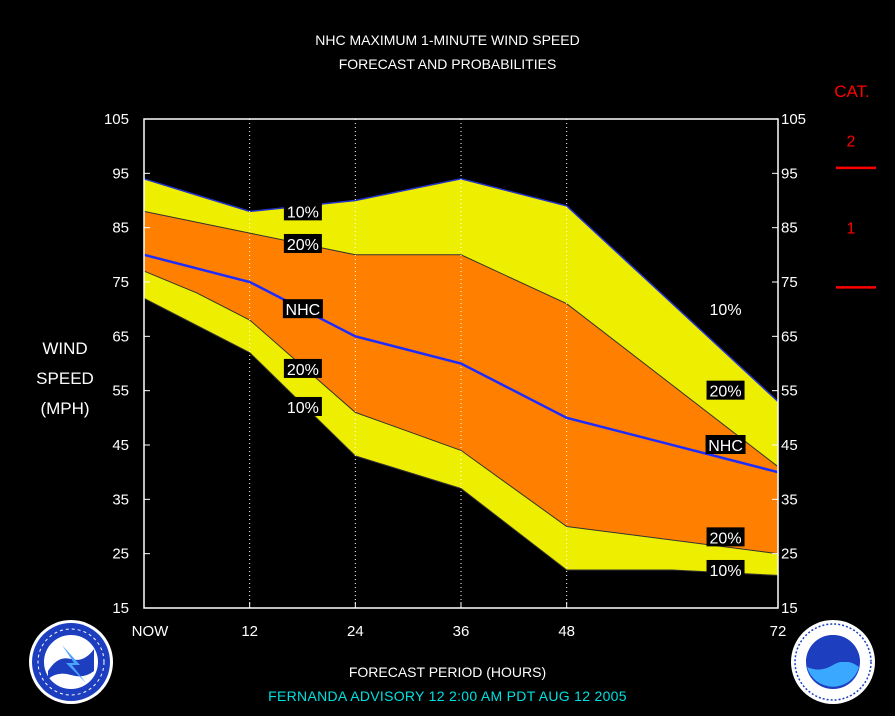 The width and height of the screenshot is (895, 716). Describe the element at coordinates (120, 336) in the screenshot. I see `y-tick-label-left-65: 65` at that location.